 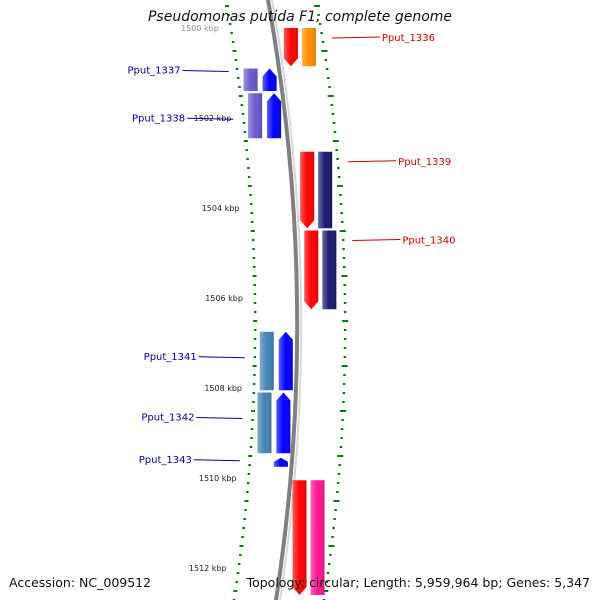 What do you see at coordinates (165, 460) in the screenshot?
I see `pput-1343-label: Pput_1343` at bounding box center [165, 460].